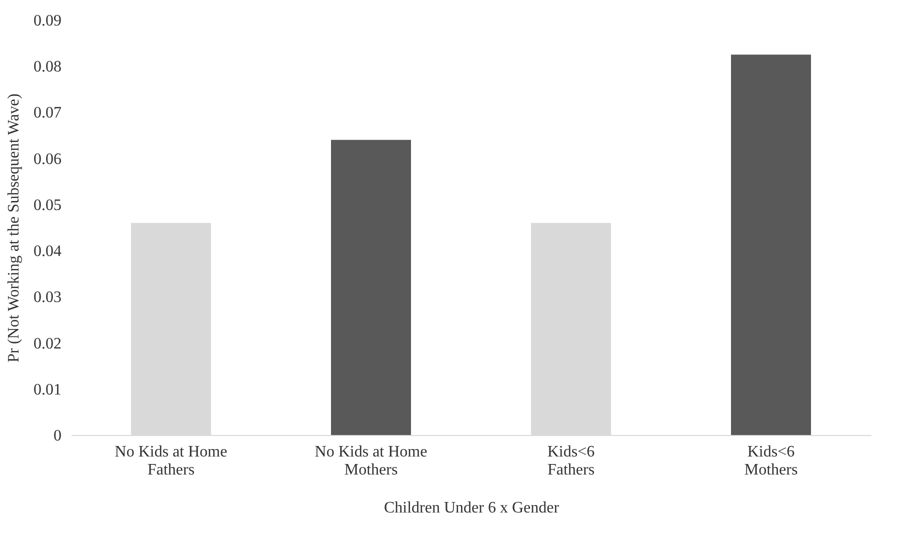 This screenshot has height=546, width=897. Describe the element at coordinates (48, 251) in the screenshot. I see `y-tick-label: 0.04` at that location.